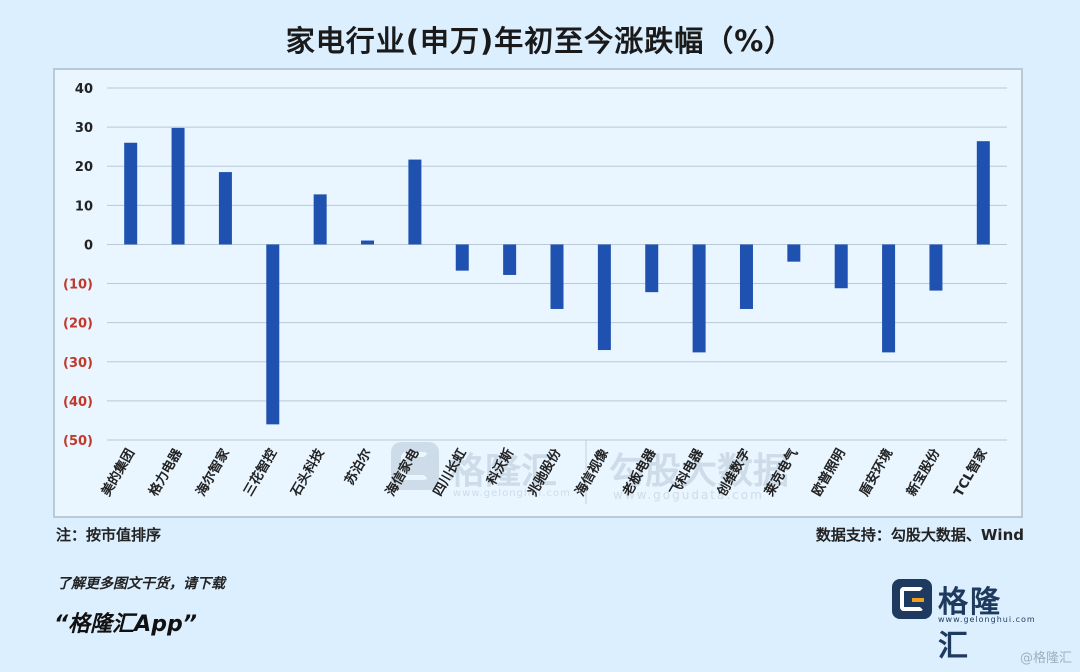 The image size is (1080, 672). I want to click on x-tick-label: 科沃斯, so click(500, 467).